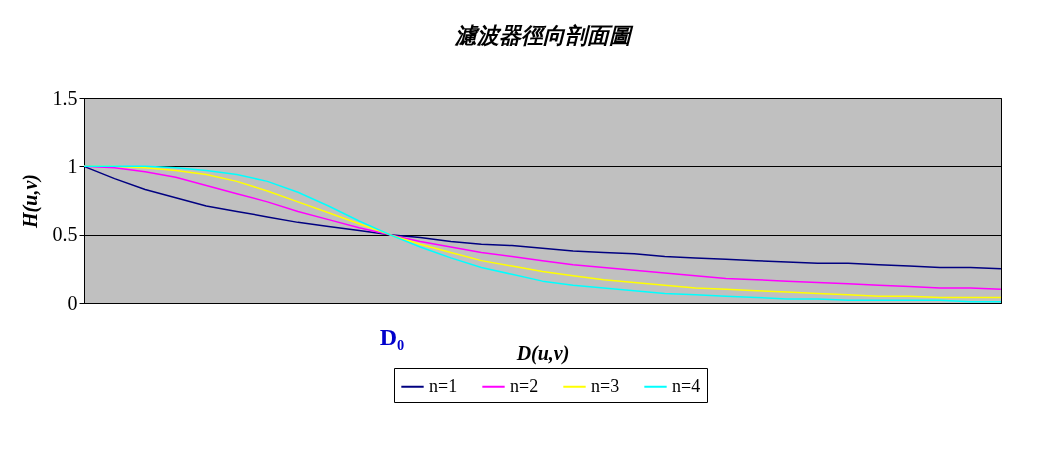 This screenshot has width=1064, height=452. I want to click on y-tick-label: 0.5, so click(65, 234).